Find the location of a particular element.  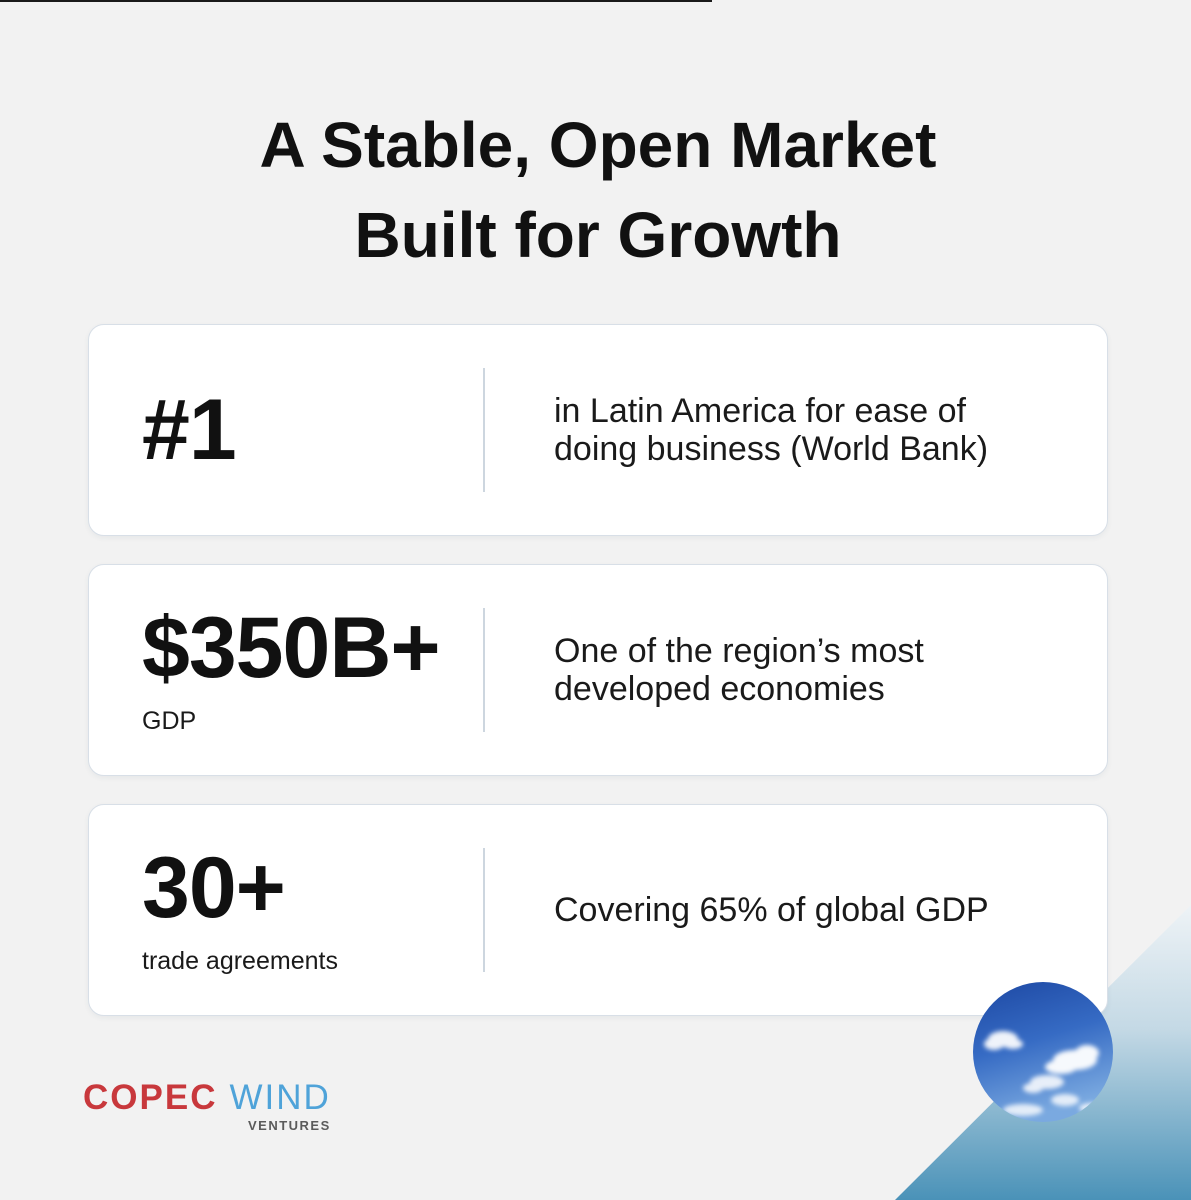

logo-ventures-text: VENTURES is located at coordinates (289, 1125).